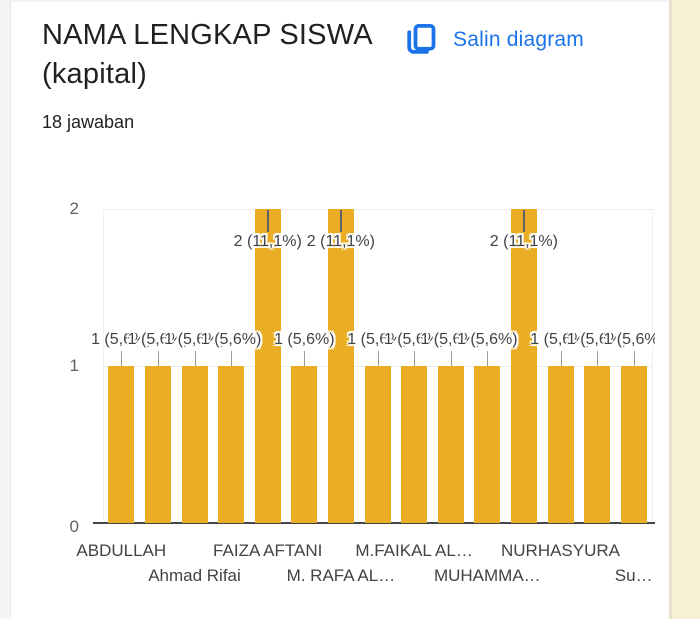 Image resolution: width=700 pixels, height=619 pixels. What do you see at coordinates (74, 208) in the screenshot?
I see `y-tick-label: 2` at bounding box center [74, 208].